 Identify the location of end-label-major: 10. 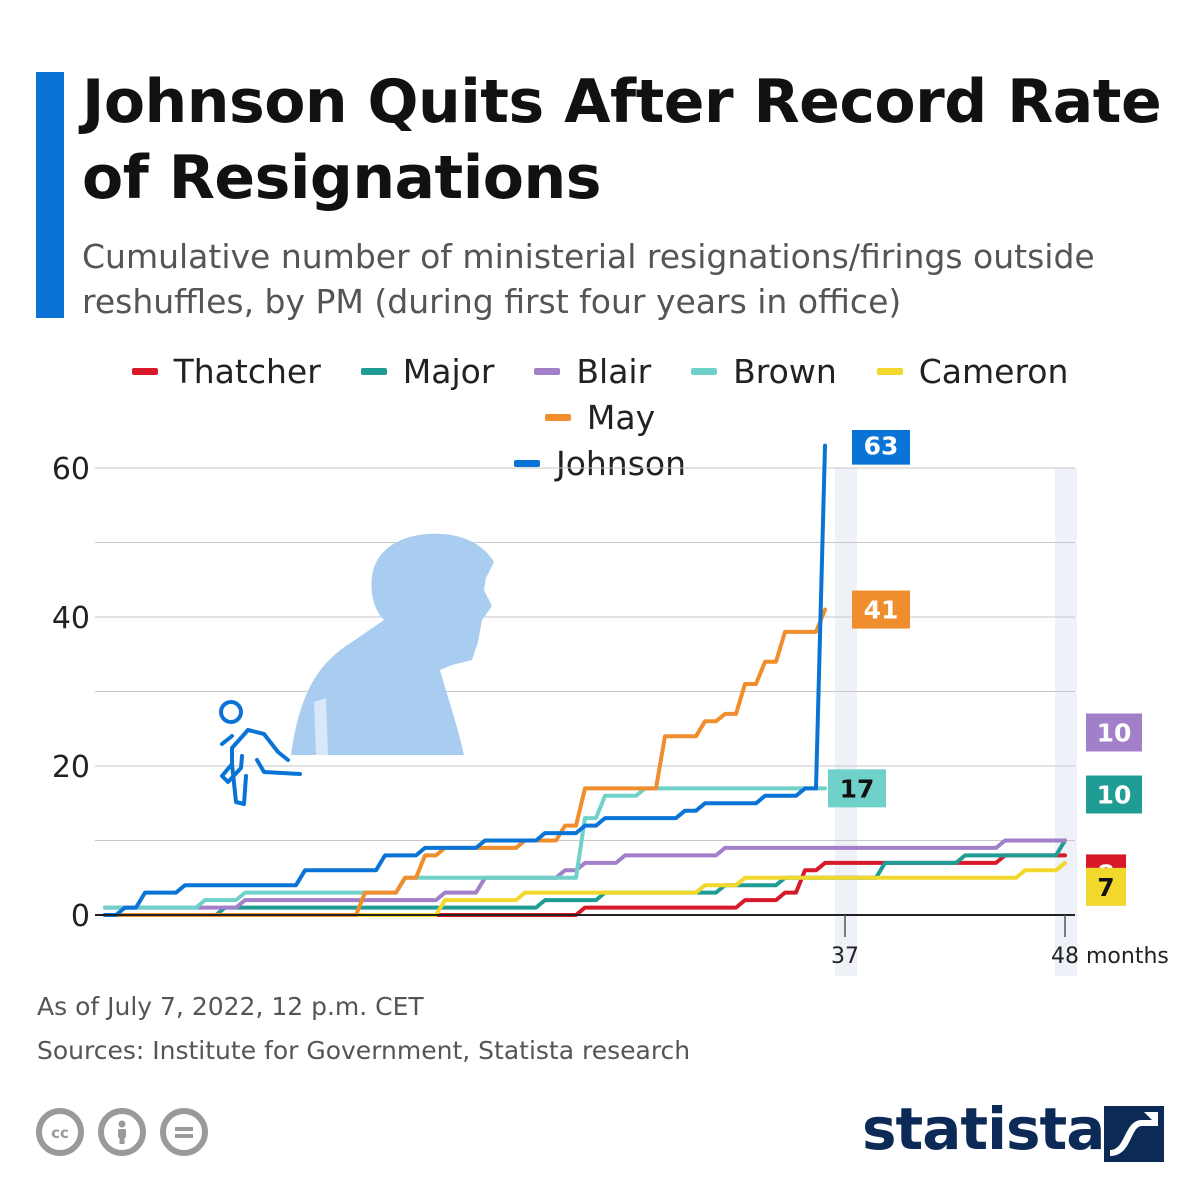
(1114, 794).